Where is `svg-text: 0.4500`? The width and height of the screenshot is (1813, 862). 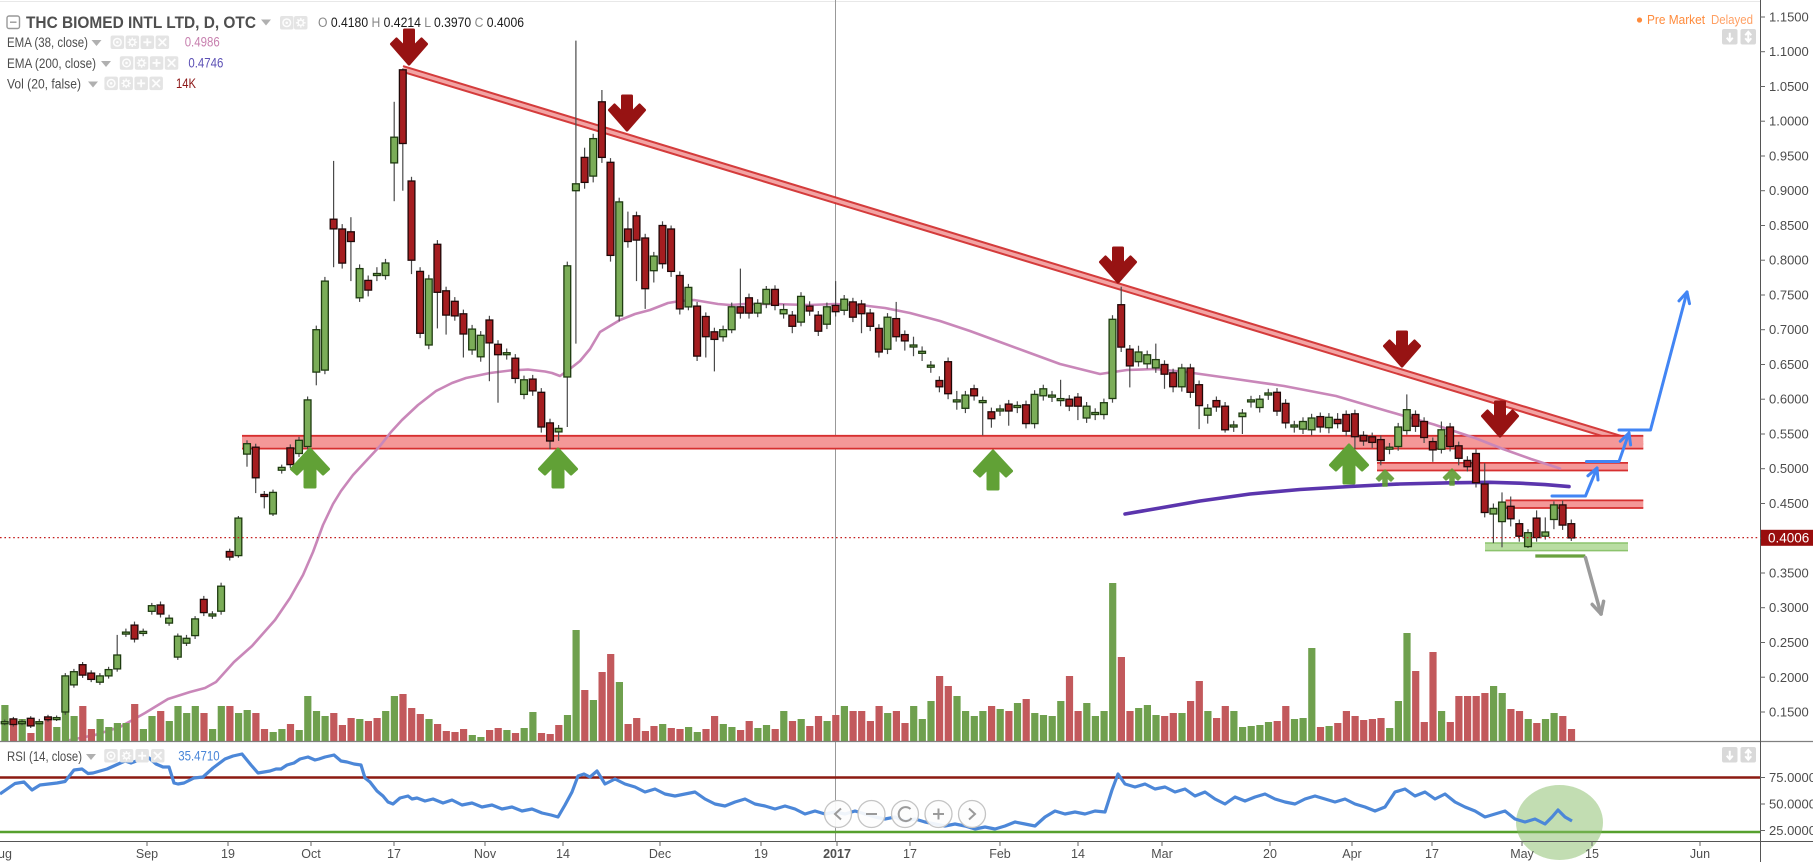 svg-text: 0.4500 is located at coordinates (1789, 503).